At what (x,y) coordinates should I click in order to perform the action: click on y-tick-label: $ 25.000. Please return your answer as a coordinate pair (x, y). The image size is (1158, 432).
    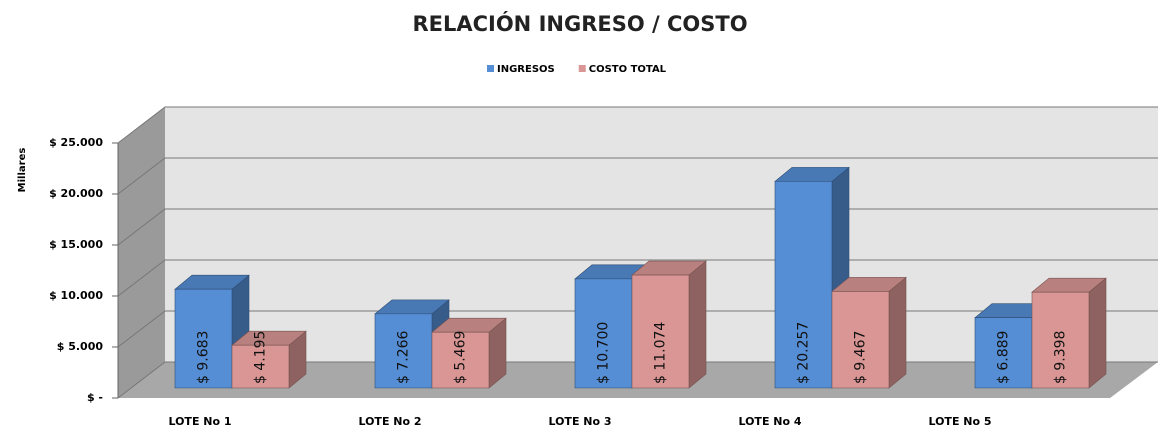
    Looking at the image, I should click on (76, 142).